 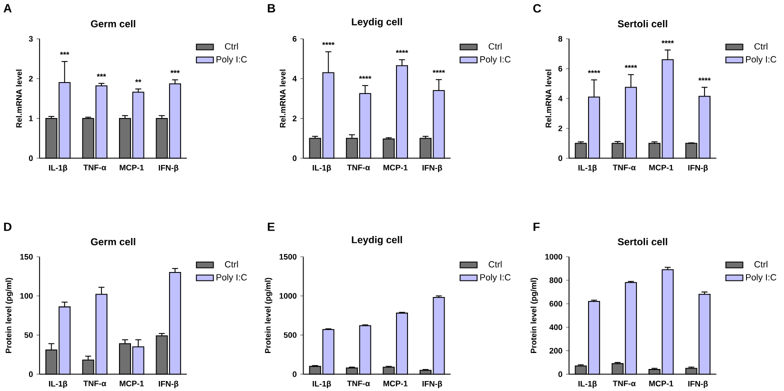 I want to click on text: D, so click(x=8, y=226).